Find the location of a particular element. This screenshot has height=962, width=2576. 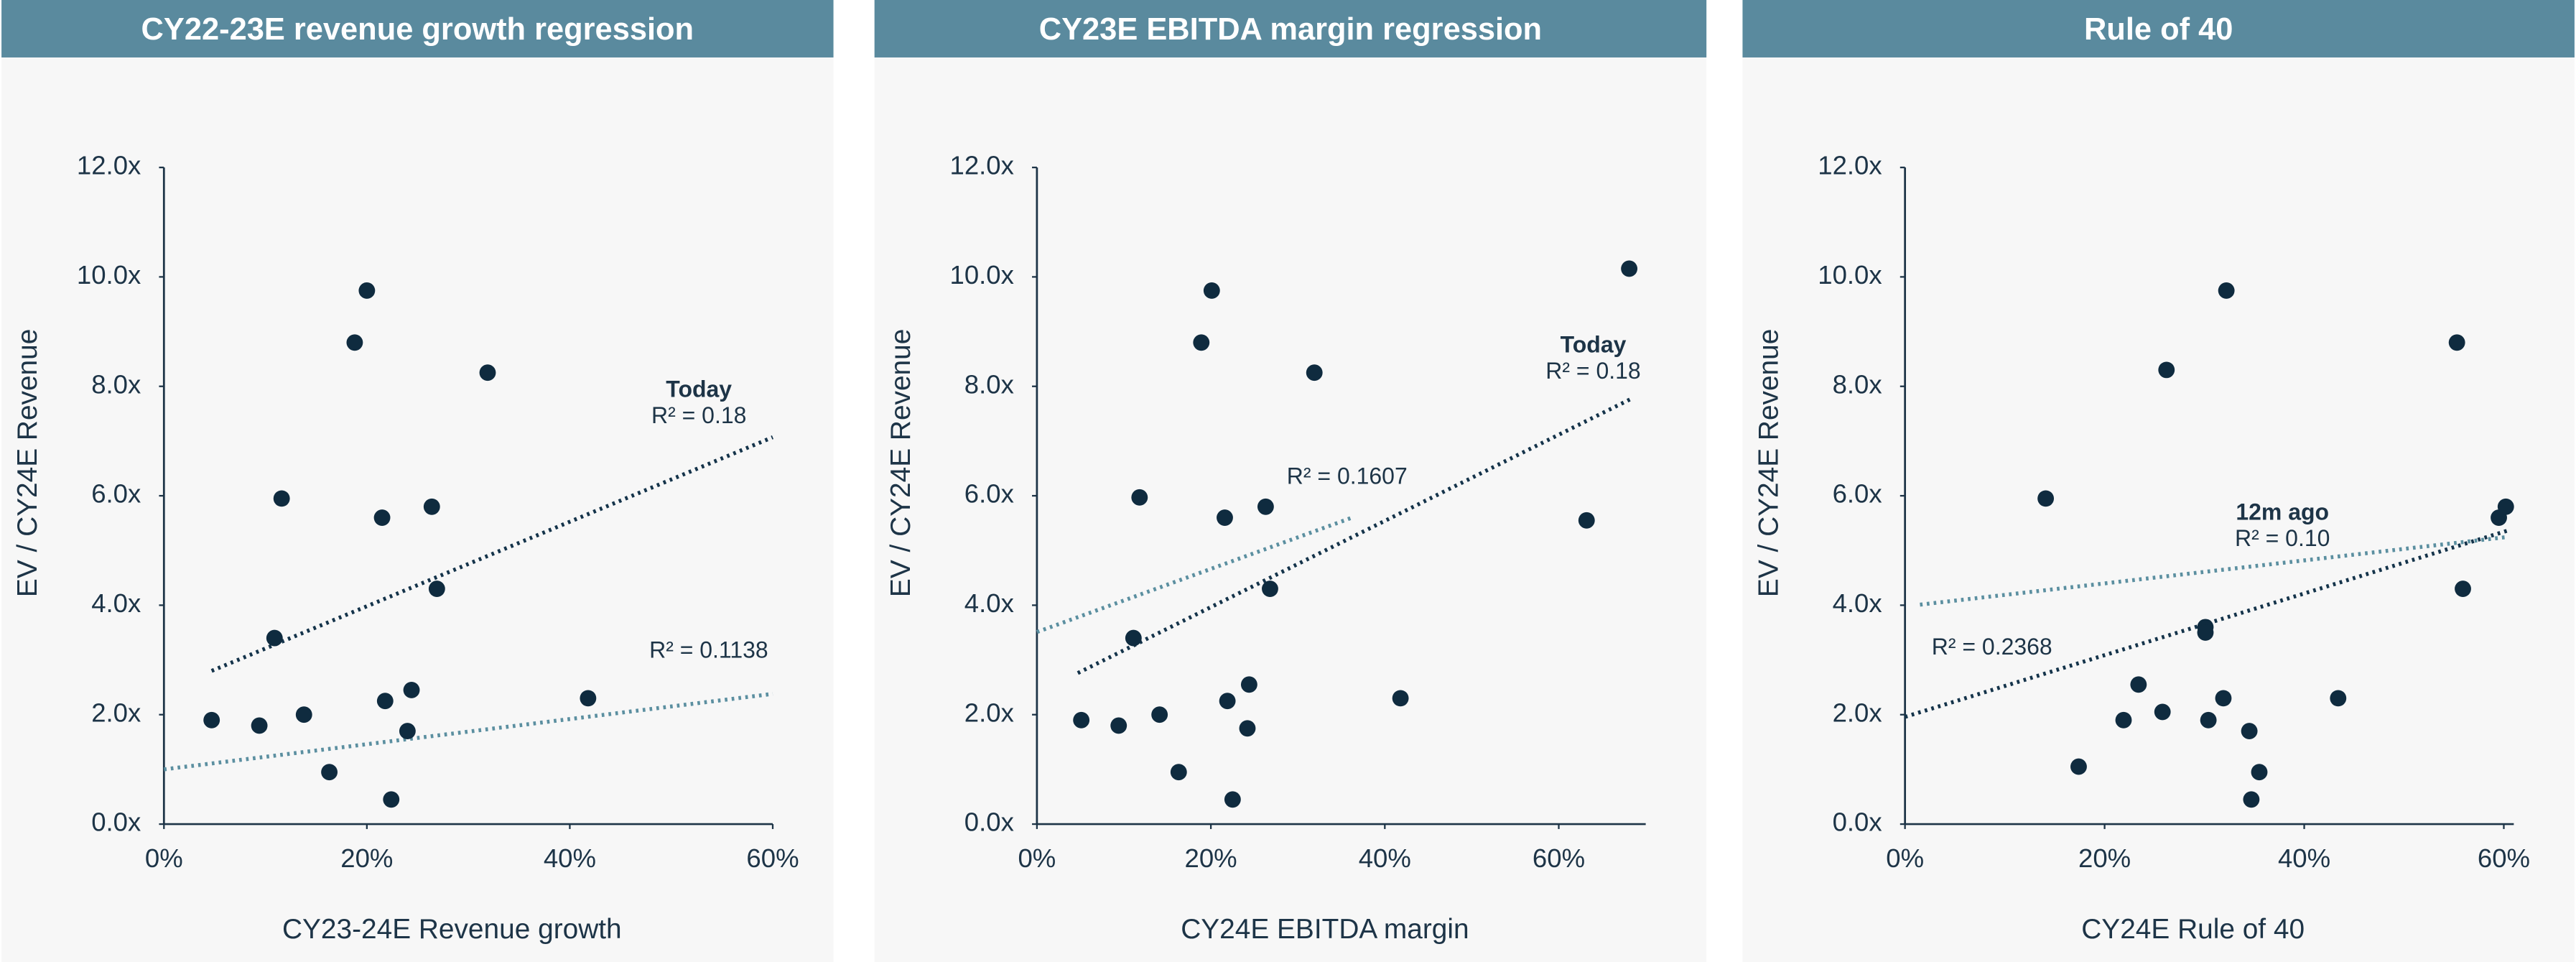

annotation: 12m ago is located at coordinates (2282, 512).